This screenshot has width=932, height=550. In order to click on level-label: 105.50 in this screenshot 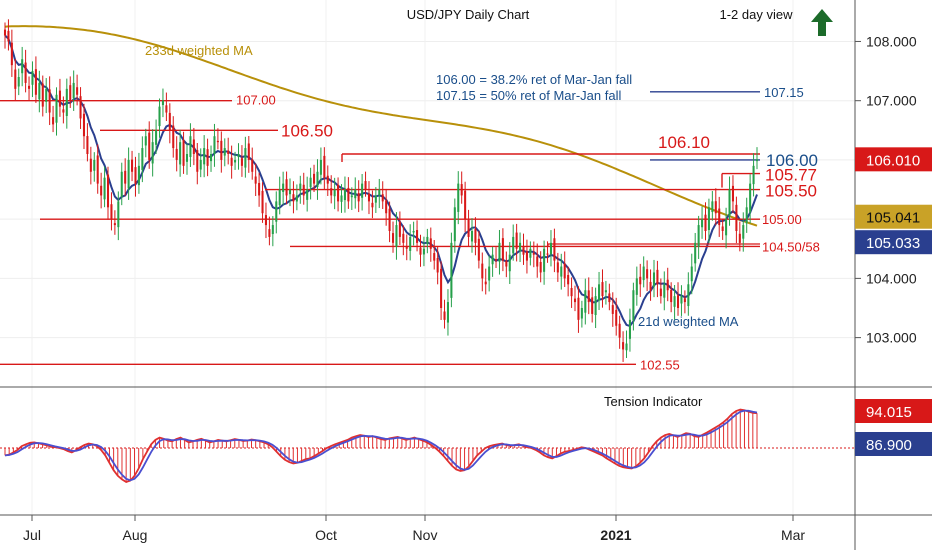, I will do `click(791, 191)`.